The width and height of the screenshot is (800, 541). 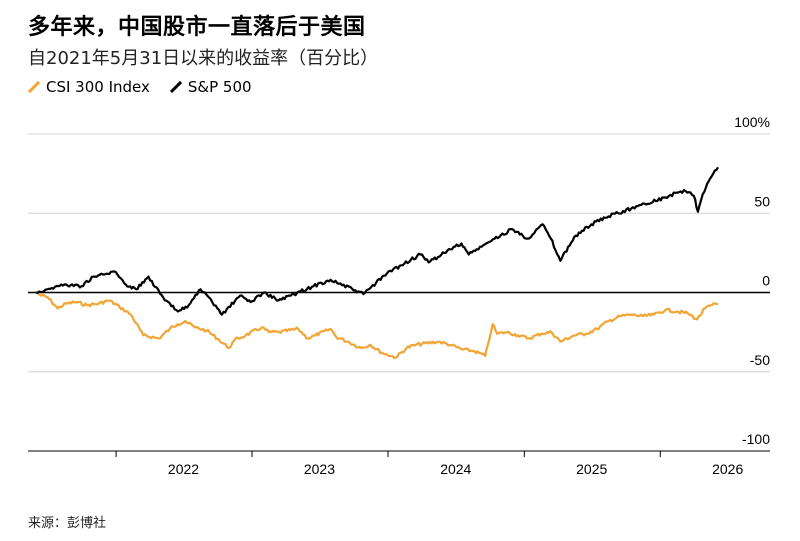 I want to click on x-tick-label: 2022, so click(x=183, y=469).